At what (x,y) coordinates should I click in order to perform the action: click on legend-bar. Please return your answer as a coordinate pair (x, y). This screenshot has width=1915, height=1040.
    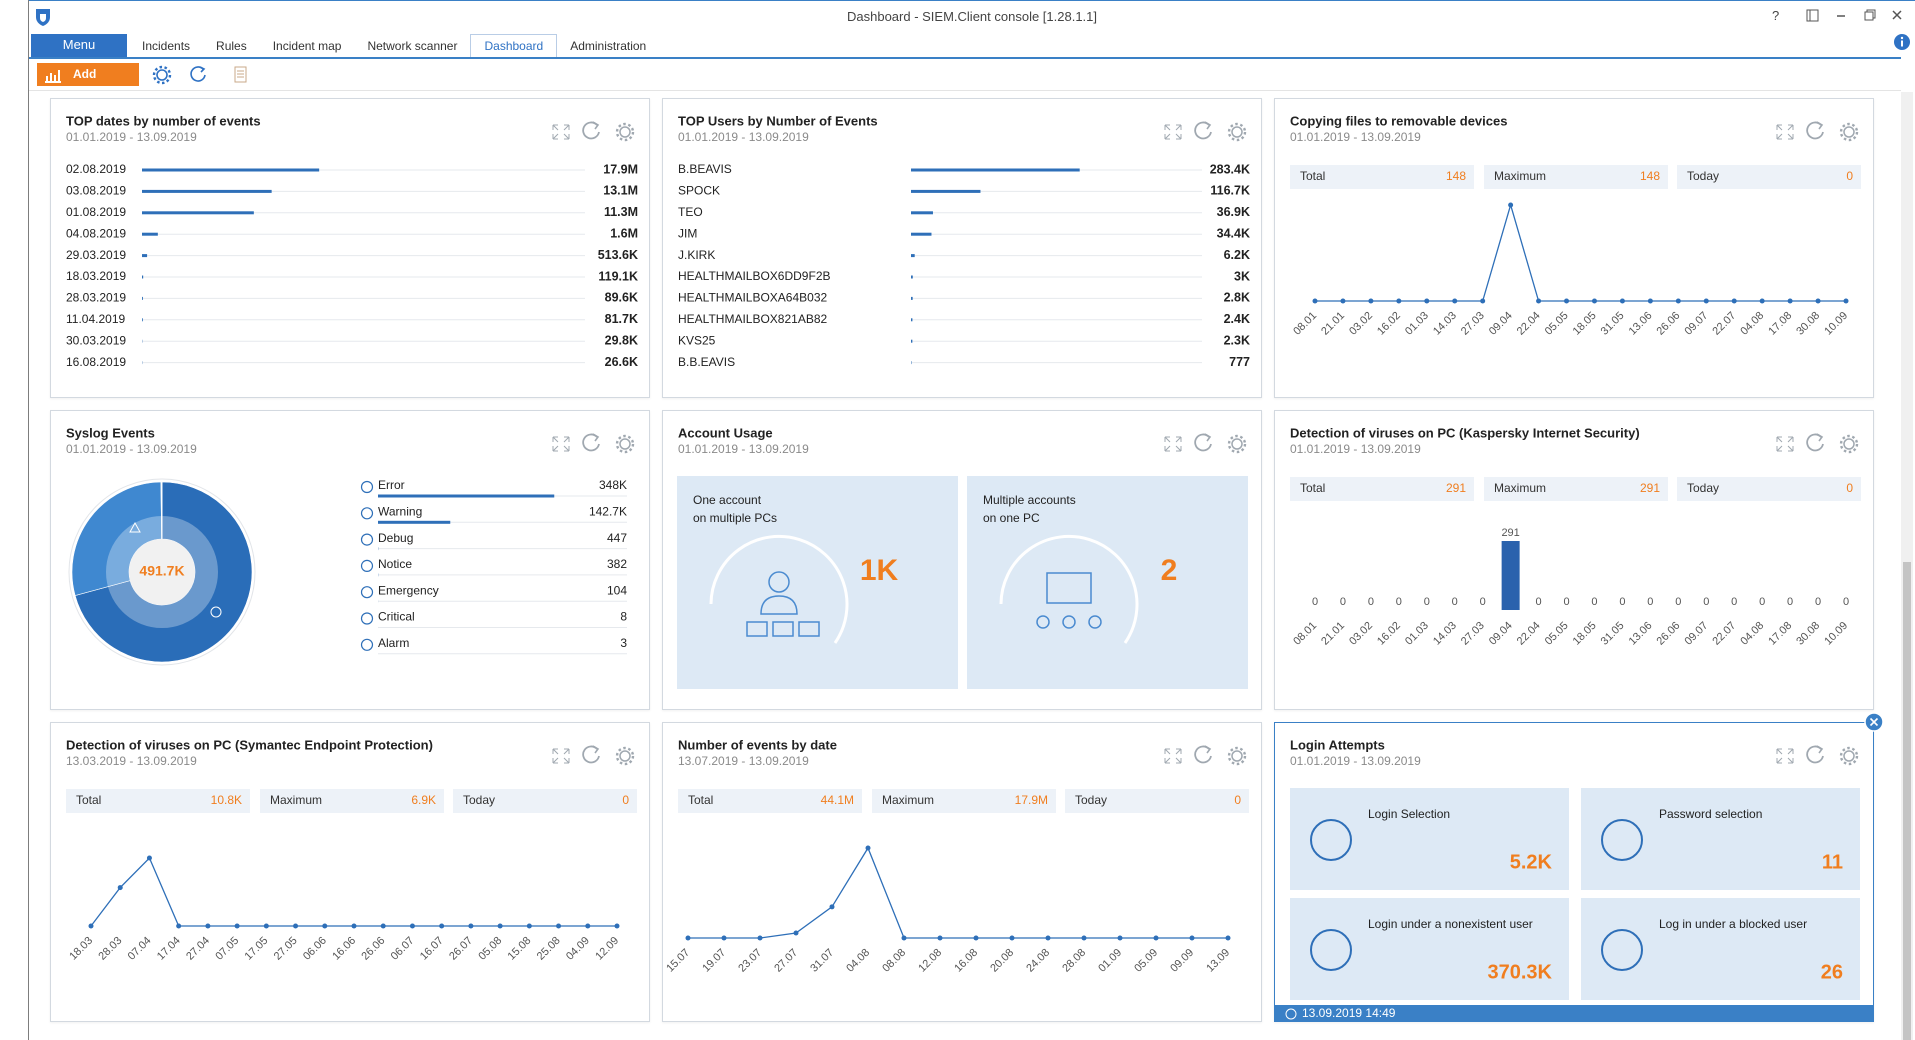
    Looking at the image, I should click on (466, 496).